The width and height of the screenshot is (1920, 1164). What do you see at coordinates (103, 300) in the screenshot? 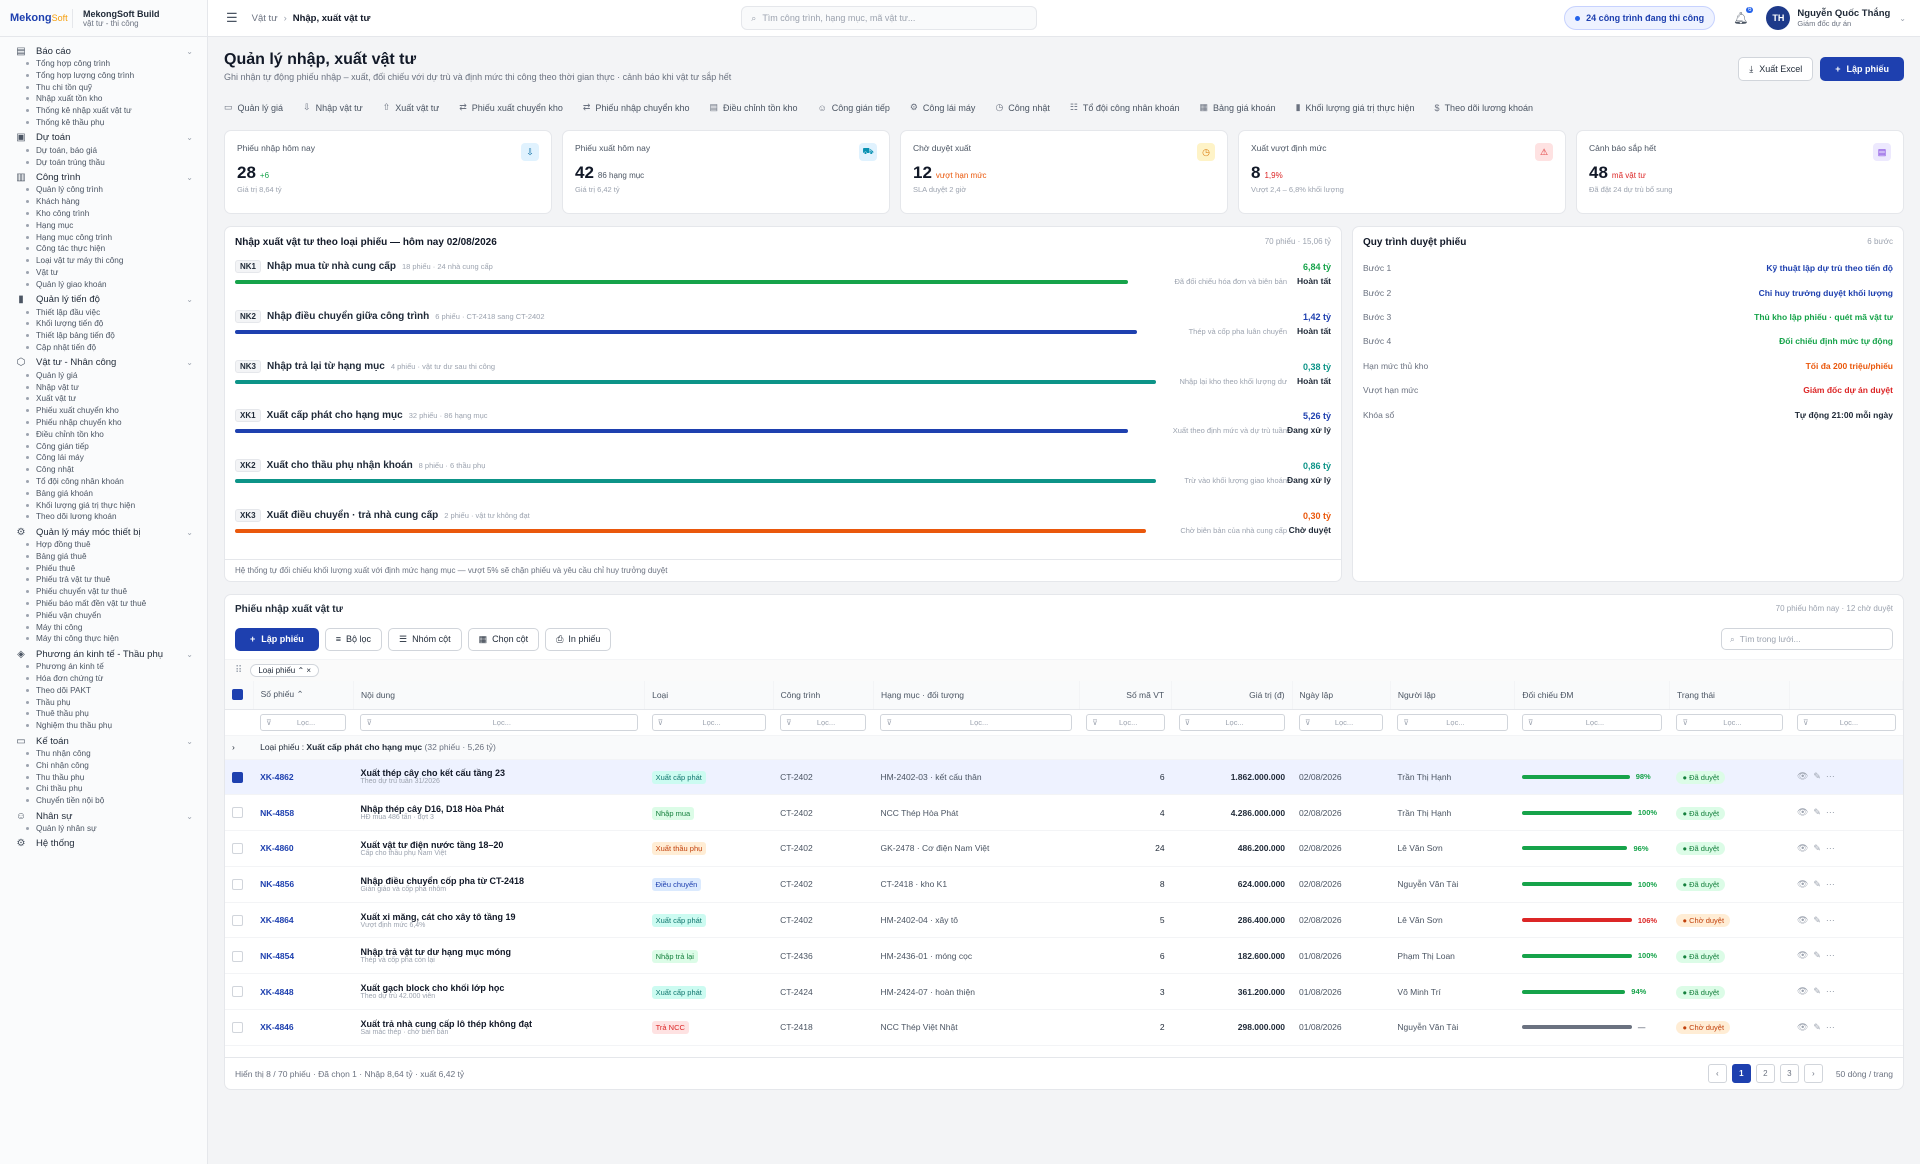
I see `sidebar-group-header: ▮ Quản lý tiến độ ⌄` at bounding box center [103, 300].